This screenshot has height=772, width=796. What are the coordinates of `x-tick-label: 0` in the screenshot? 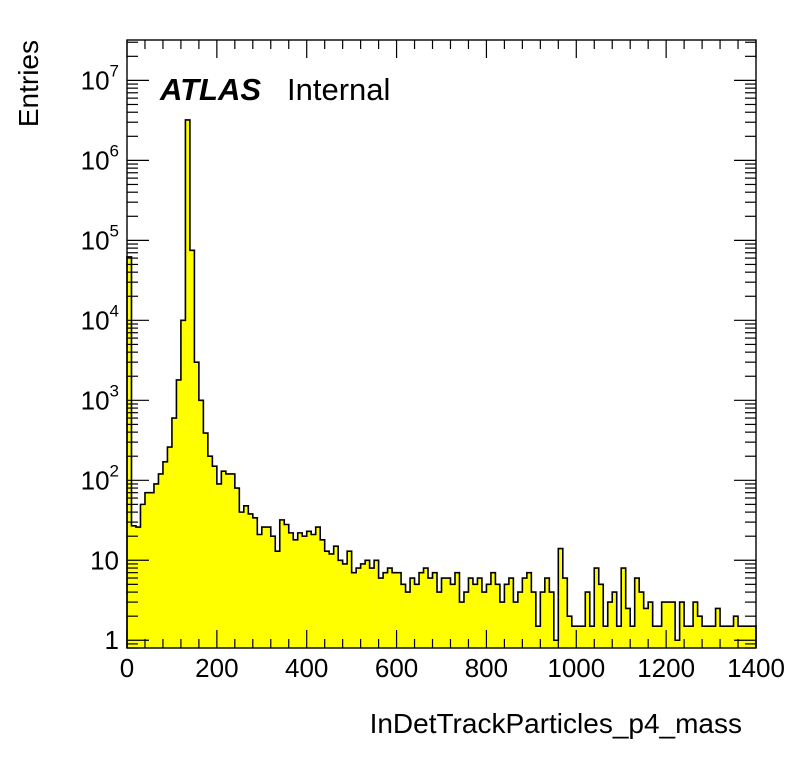 It's located at (127, 668).